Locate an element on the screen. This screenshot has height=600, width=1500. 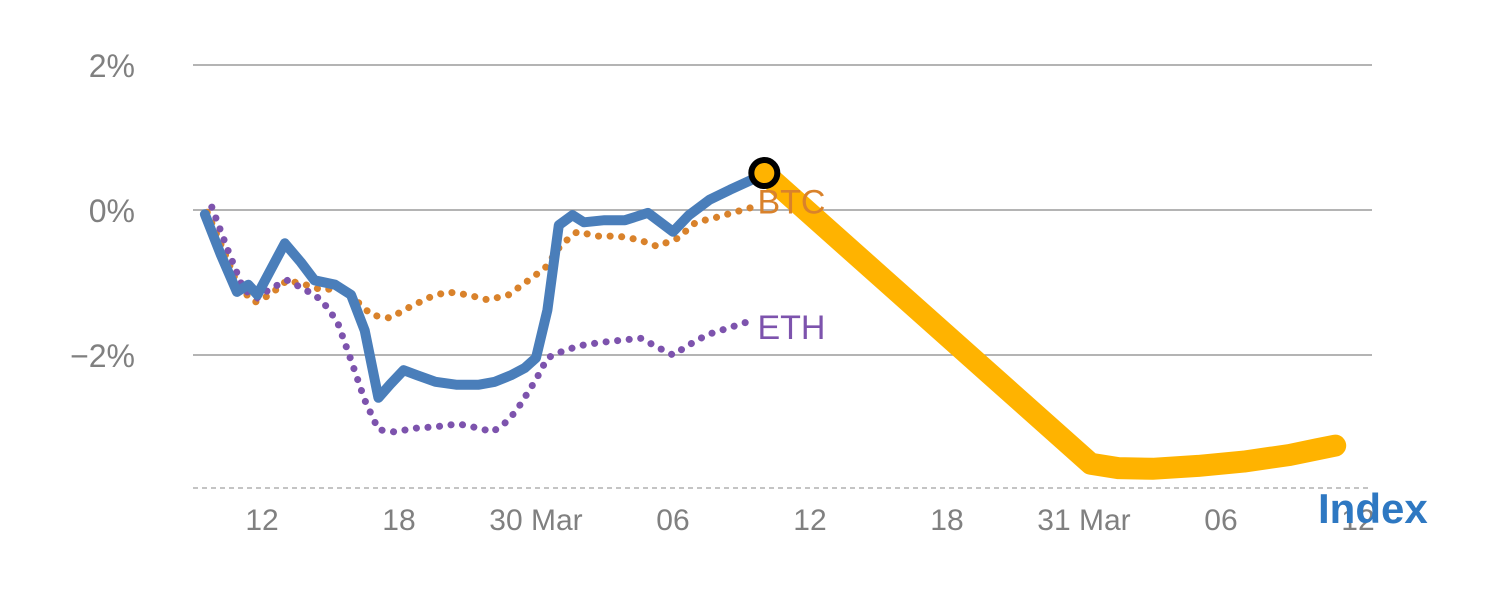
series-line-eth is located at coordinates (480, 319).